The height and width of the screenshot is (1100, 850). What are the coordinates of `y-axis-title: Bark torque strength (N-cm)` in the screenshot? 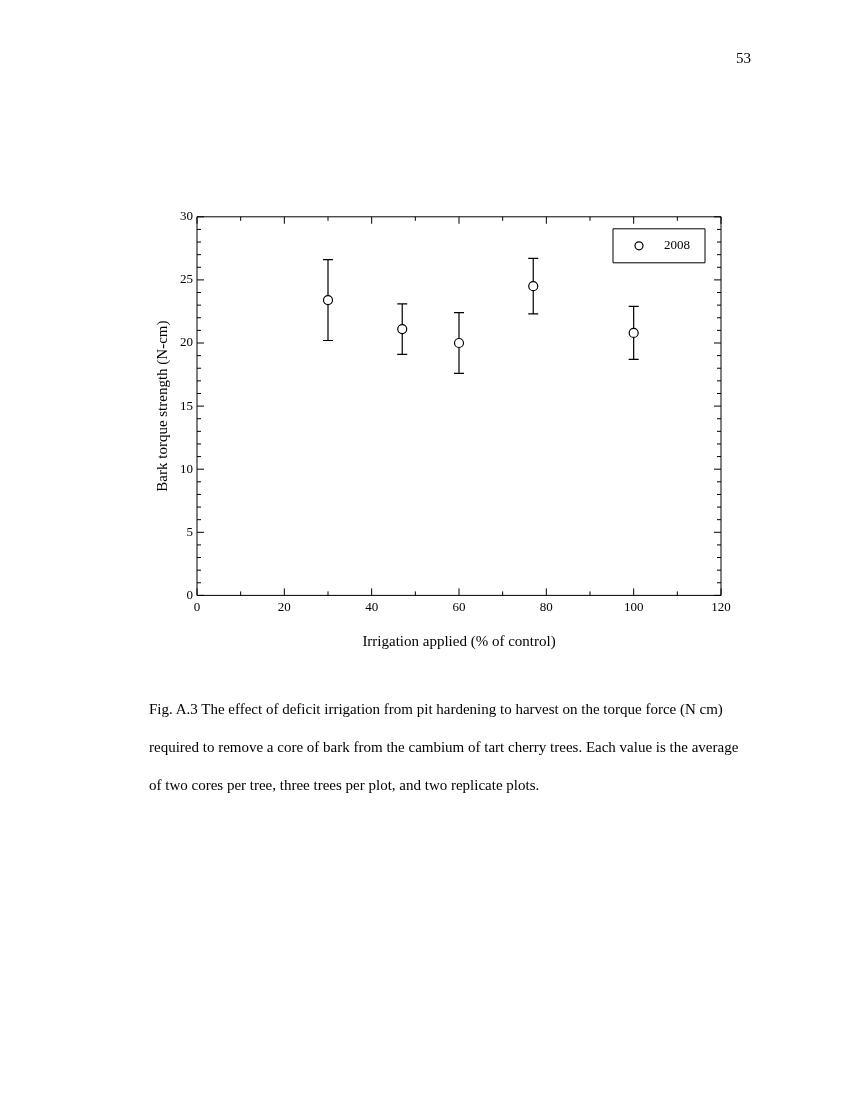 It's located at (162, 406).